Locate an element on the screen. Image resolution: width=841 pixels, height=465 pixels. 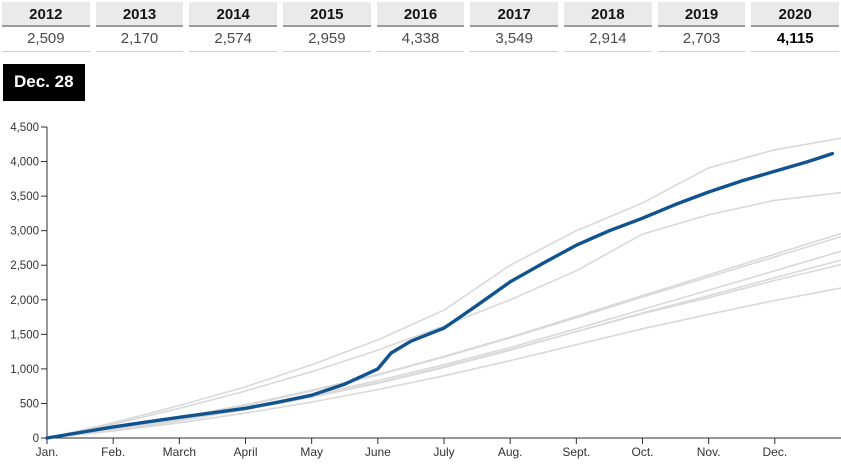
year-tab-2015: 2015 2,959 is located at coordinates (327, 27).